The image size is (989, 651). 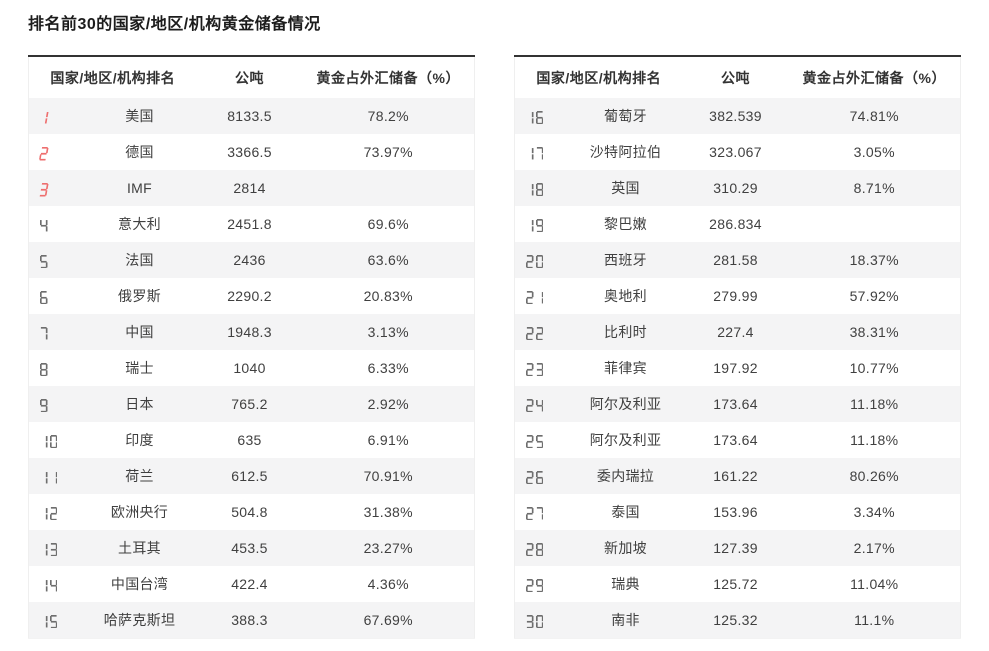 I want to click on tons-value: 227.4, so click(x=735, y=332).